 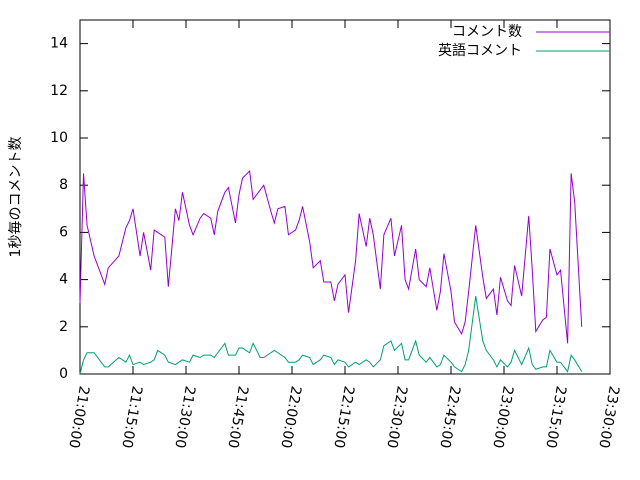 What do you see at coordinates (480, 50) in the screenshot?
I see `legend-label: 英語コメント` at bounding box center [480, 50].